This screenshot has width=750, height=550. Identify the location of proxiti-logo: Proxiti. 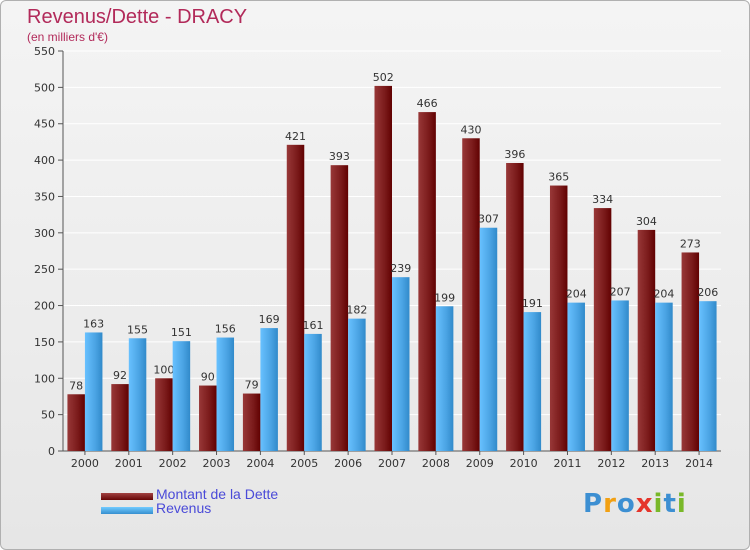
(635, 504).